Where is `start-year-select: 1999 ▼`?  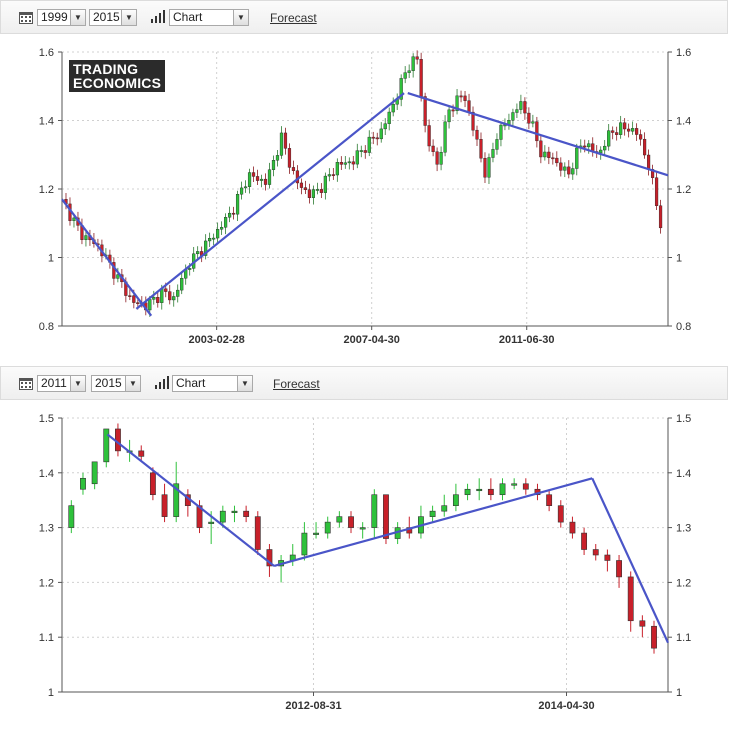 start-year-select: 1999 ▼ is located at coordinates (61, 17).